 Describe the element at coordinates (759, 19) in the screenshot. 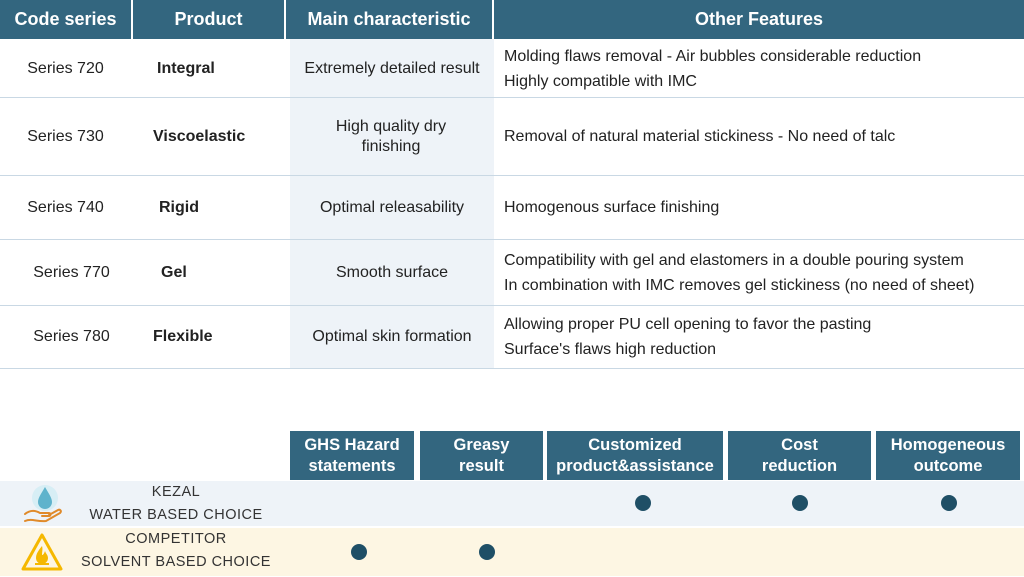

I see `header-other-features: Other Features` at that location.